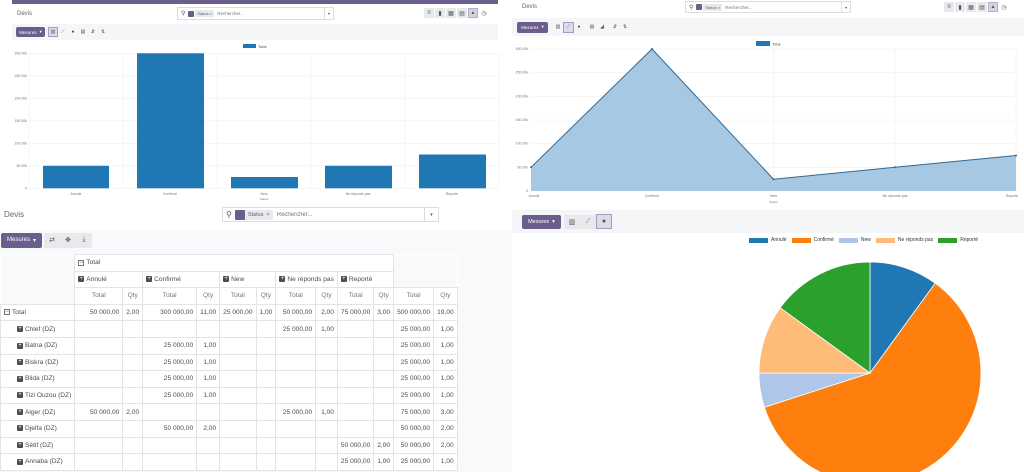  I want to click on pivot-row-header: + Blida (DZ), so click(38, 379).